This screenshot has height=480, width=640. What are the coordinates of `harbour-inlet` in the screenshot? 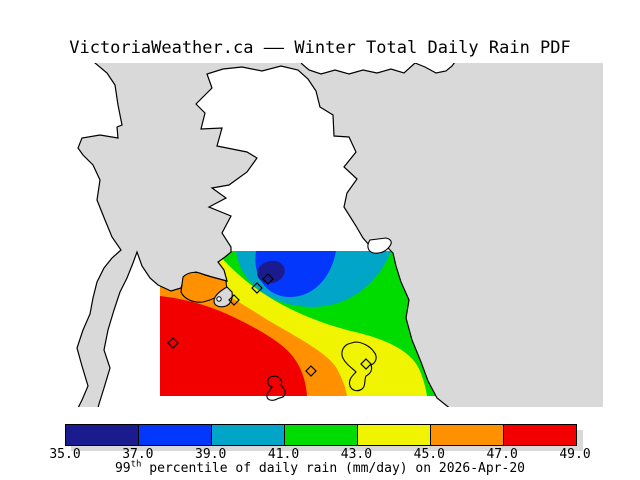 It's located at (223, 297).